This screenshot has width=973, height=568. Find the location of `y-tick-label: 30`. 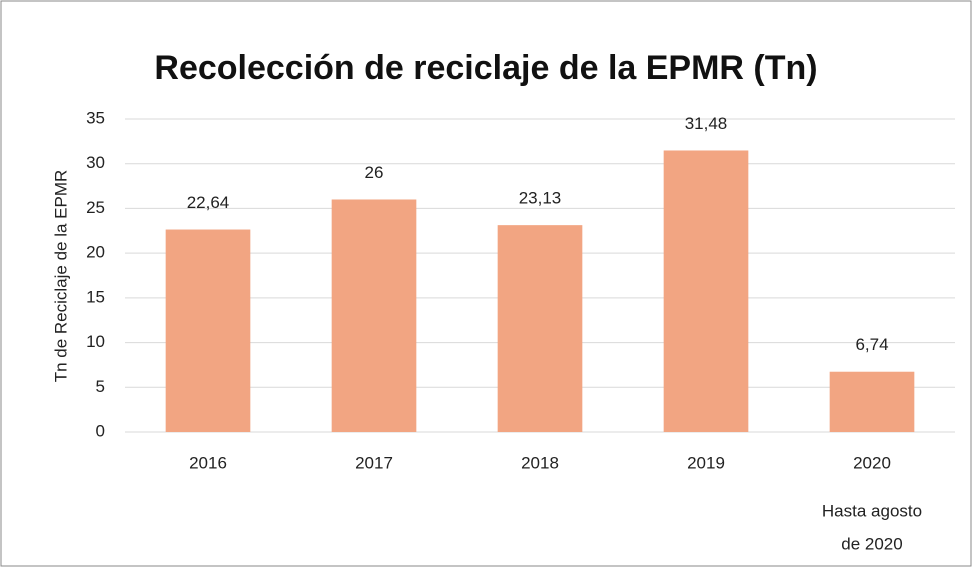

y-tick-label: 30 is located at coordinates (95, 162).